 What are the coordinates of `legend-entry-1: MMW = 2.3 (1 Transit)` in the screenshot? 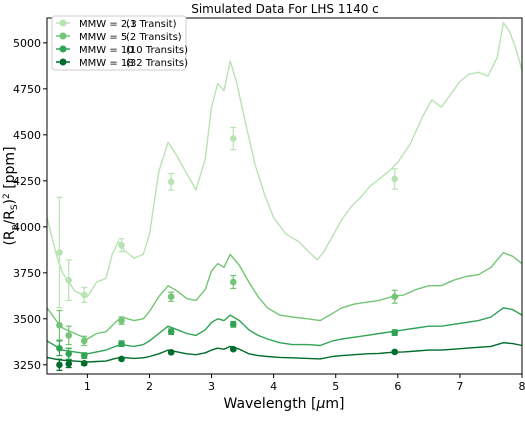 It's located at (116, 24).